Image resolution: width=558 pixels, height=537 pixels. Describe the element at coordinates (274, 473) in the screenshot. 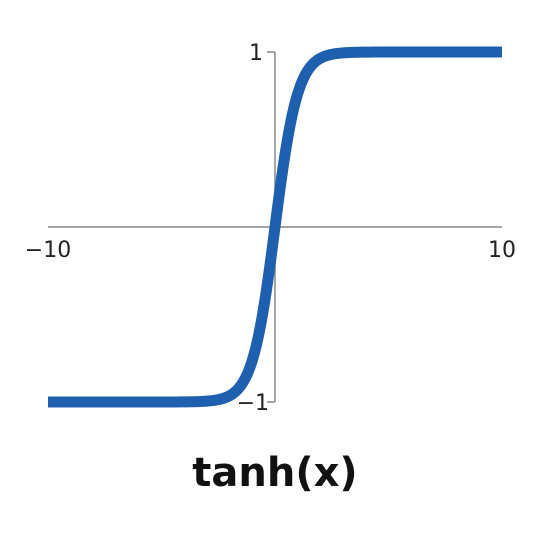

I see `chart-title: tanh(x)` at that location.